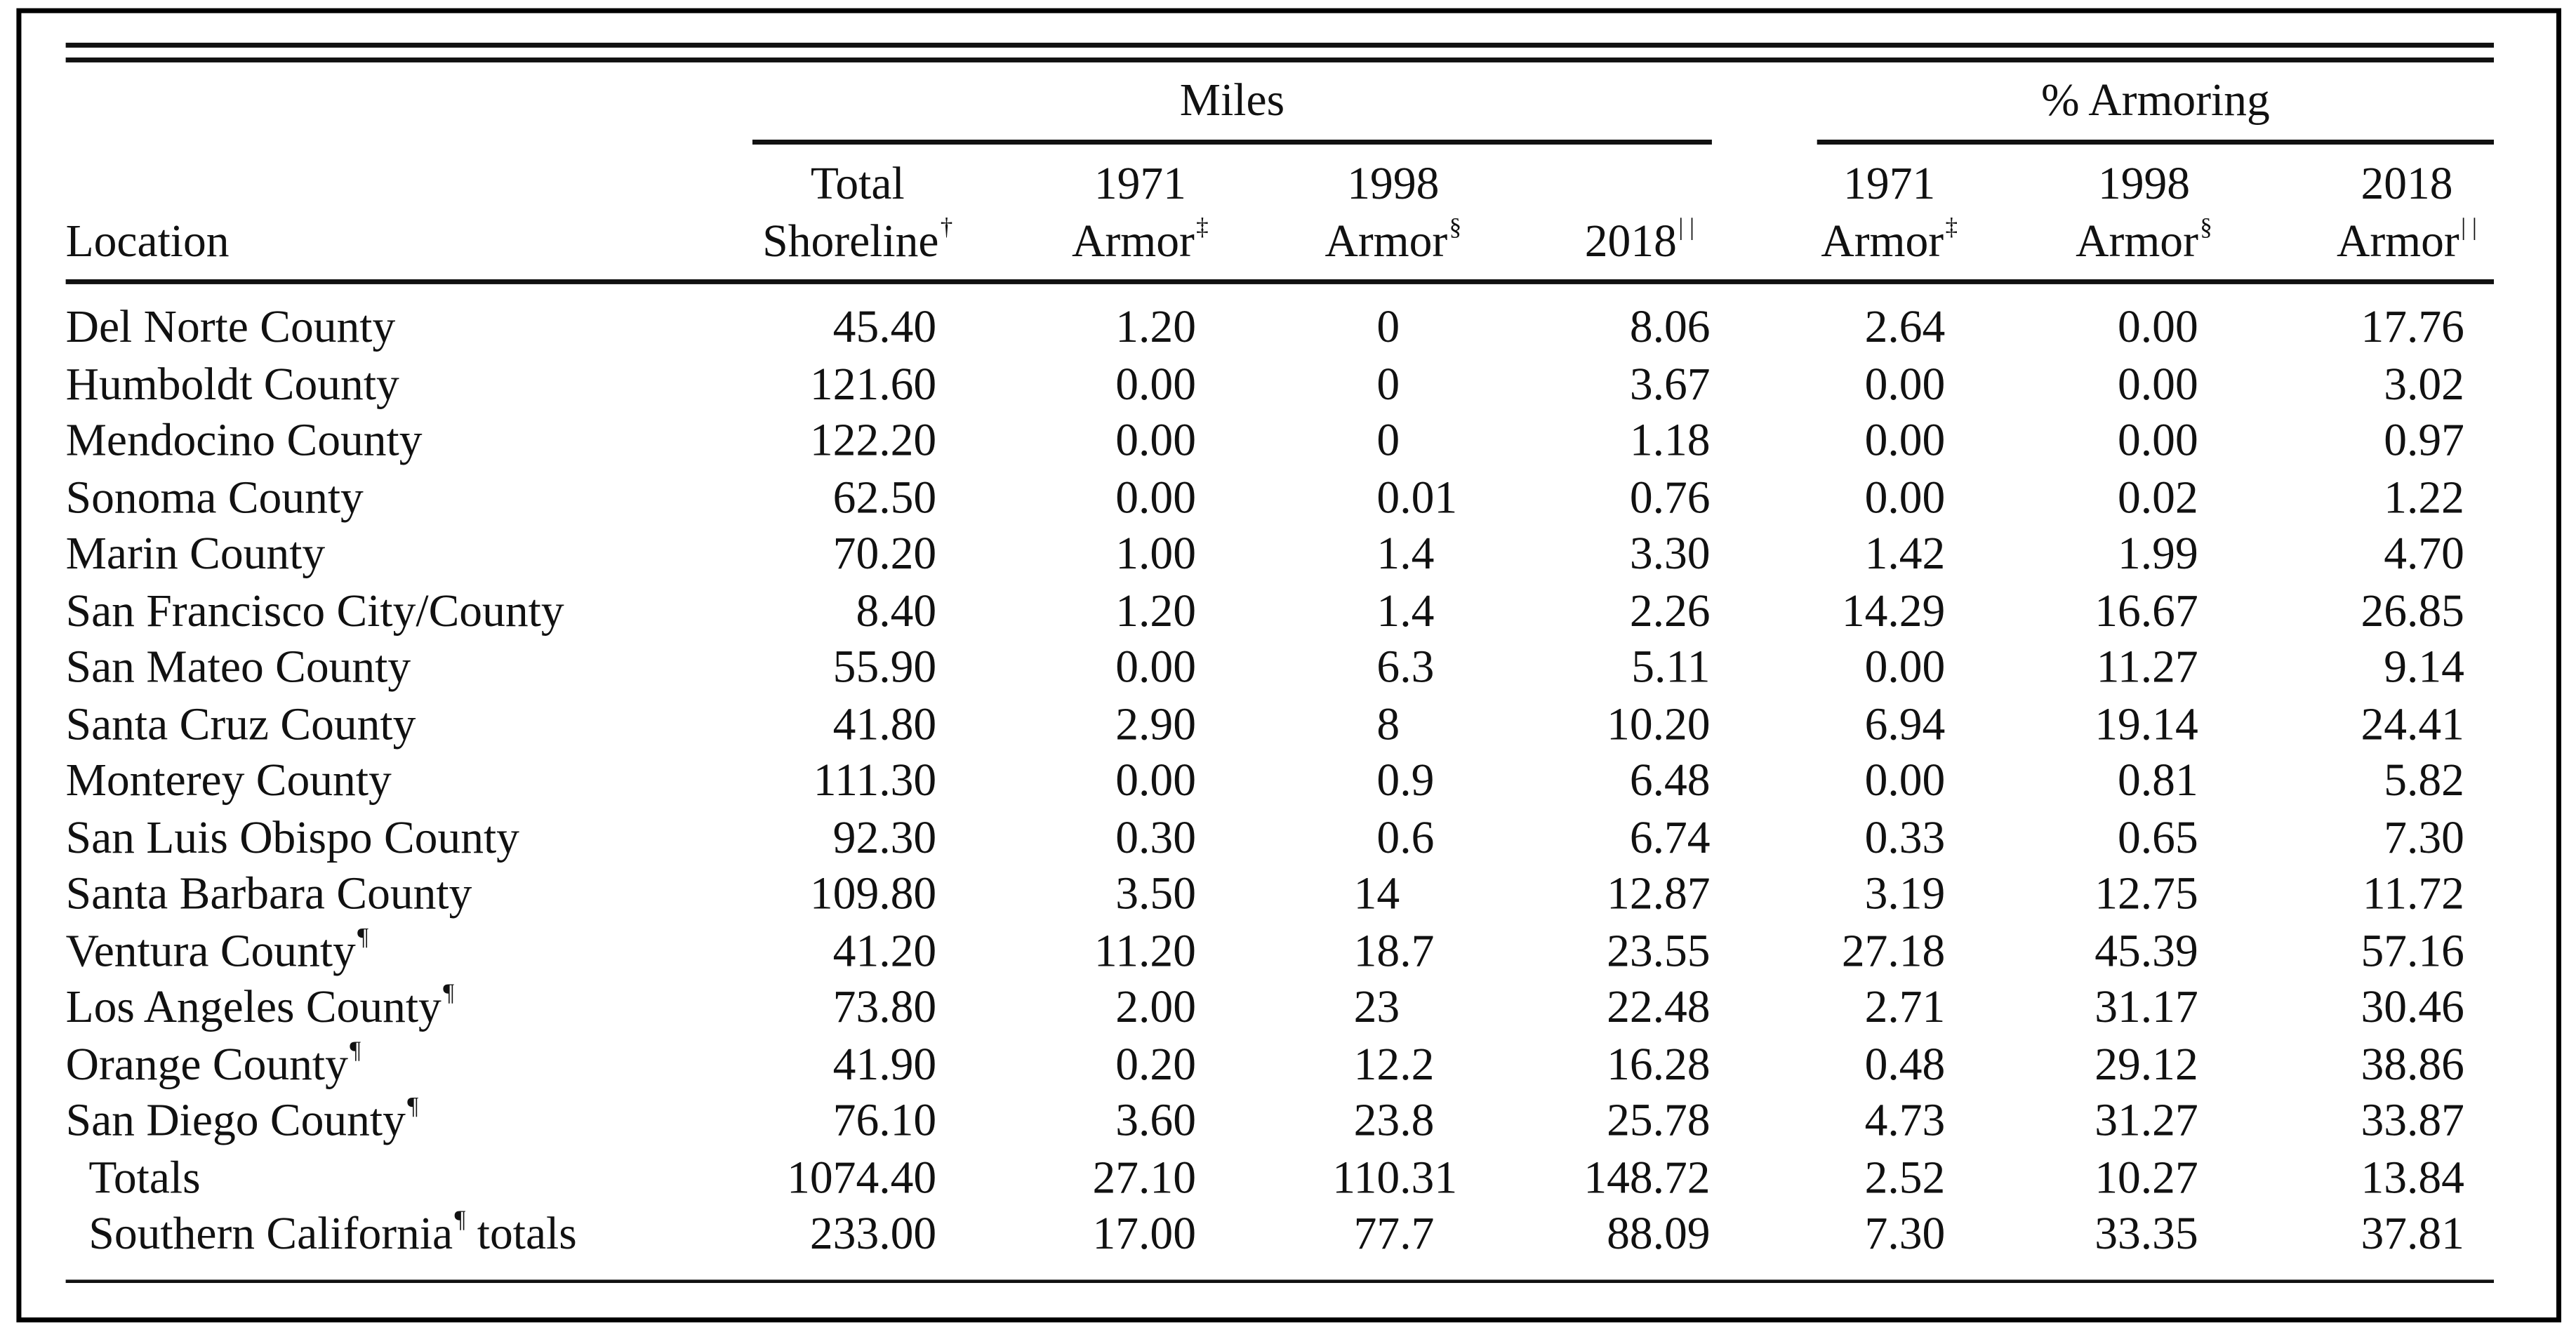 Image resolution: width=2576 pixels, height=1337 pixels. What do you see at coordinates (1232, 101) in the screenshot?
I see `group-header-miles: Miles` at bounding box center [1232, 101].